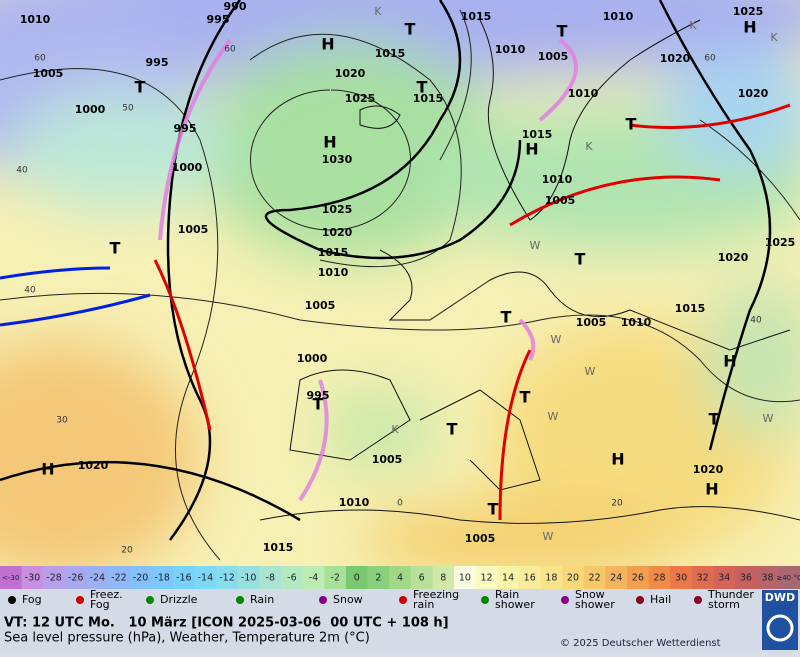  Describe the element at coordinates (436, 599) in the screenshot. I see `legend-label: Freezing rain` at that location.